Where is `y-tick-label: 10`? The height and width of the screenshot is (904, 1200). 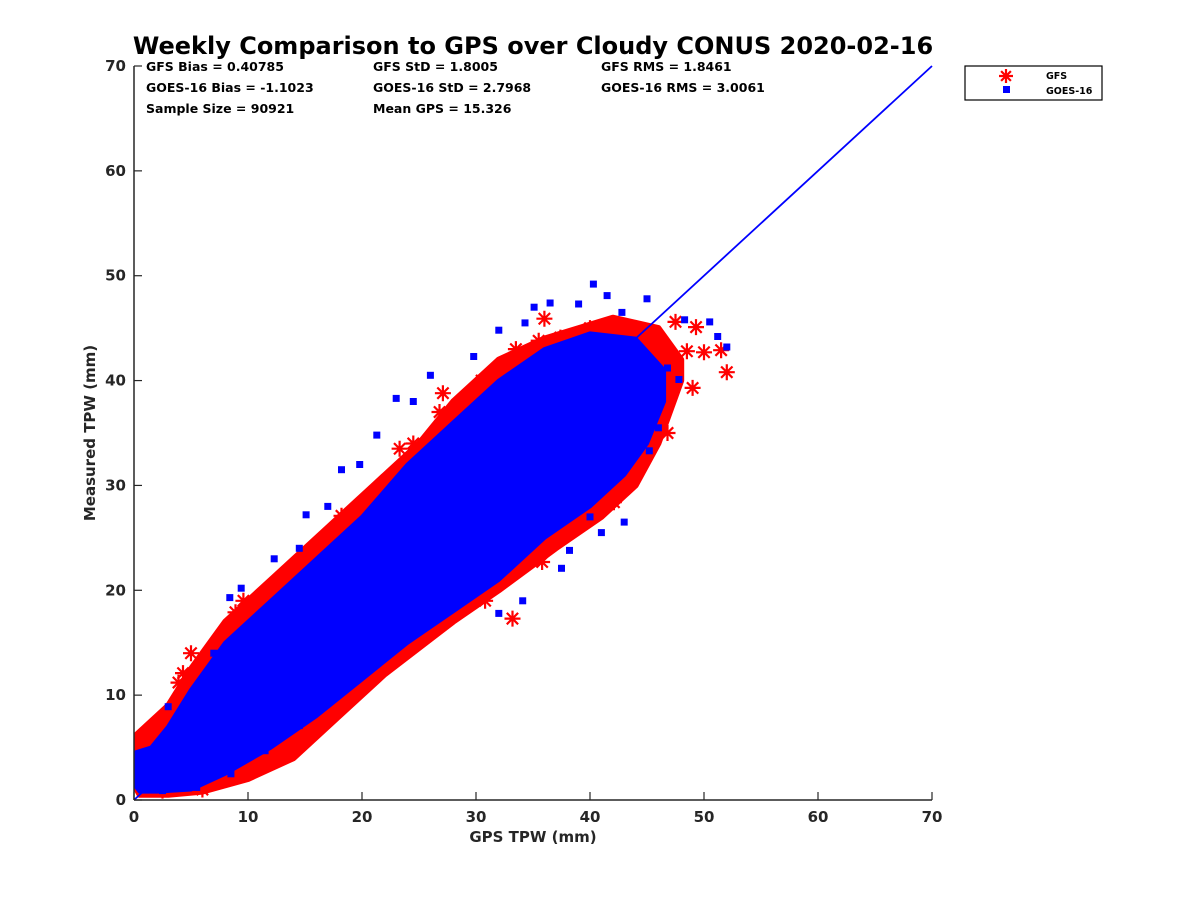
y-tick-label: 10 is located at coordinates (115, 695).